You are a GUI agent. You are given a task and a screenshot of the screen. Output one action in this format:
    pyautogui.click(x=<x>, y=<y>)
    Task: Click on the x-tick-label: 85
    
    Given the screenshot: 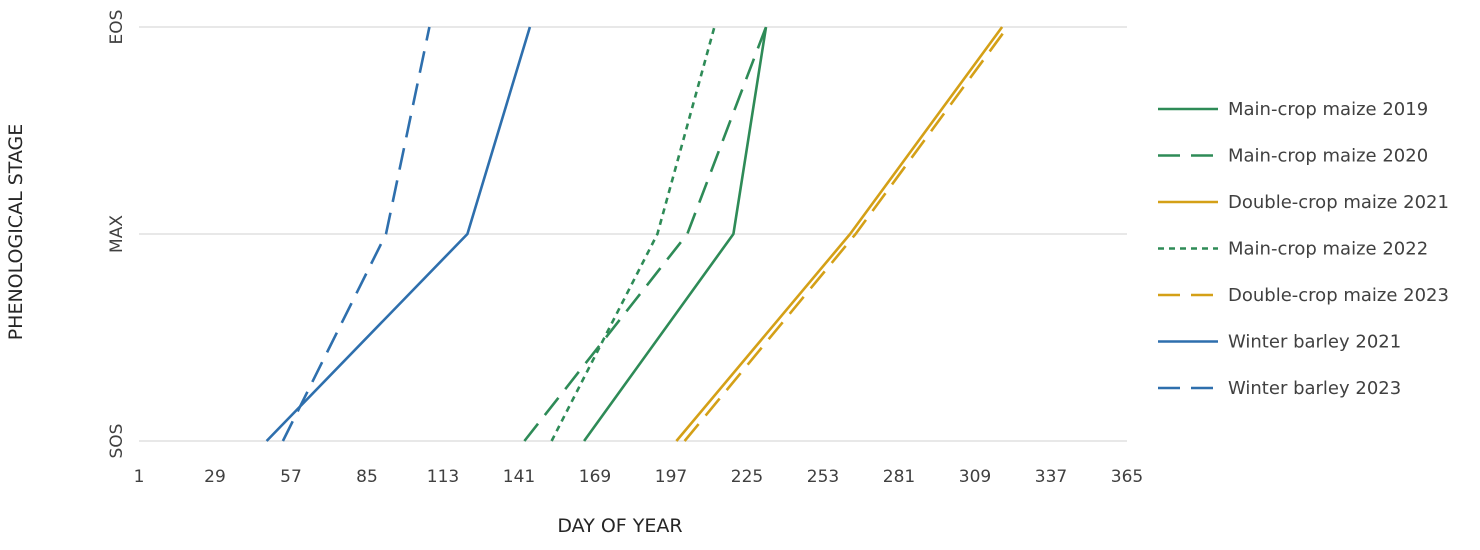 What is the action you would take?
    pyautogui.click(x=367, y=477)
    